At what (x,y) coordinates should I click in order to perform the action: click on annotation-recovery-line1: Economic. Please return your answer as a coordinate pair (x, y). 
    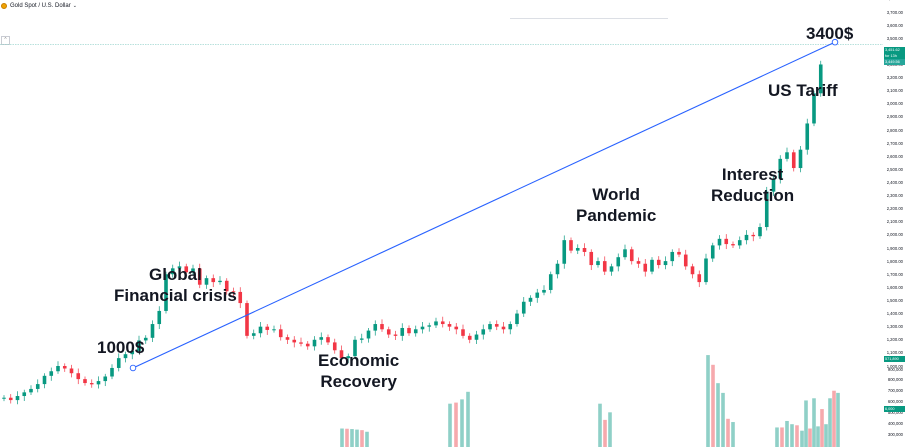
    Looking at the image, I should click on (359, 360).